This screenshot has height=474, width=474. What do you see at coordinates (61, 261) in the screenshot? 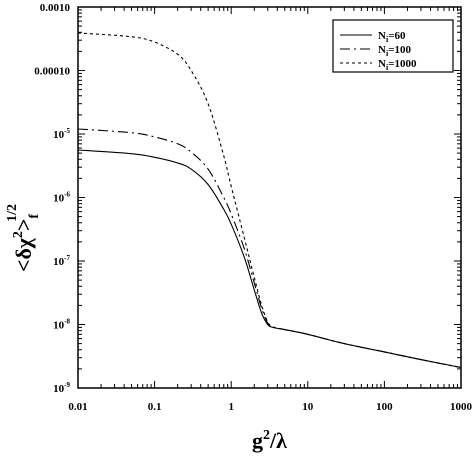
I see `y-tick-label: 10⁻⁷` at bounding box center [61, 261].